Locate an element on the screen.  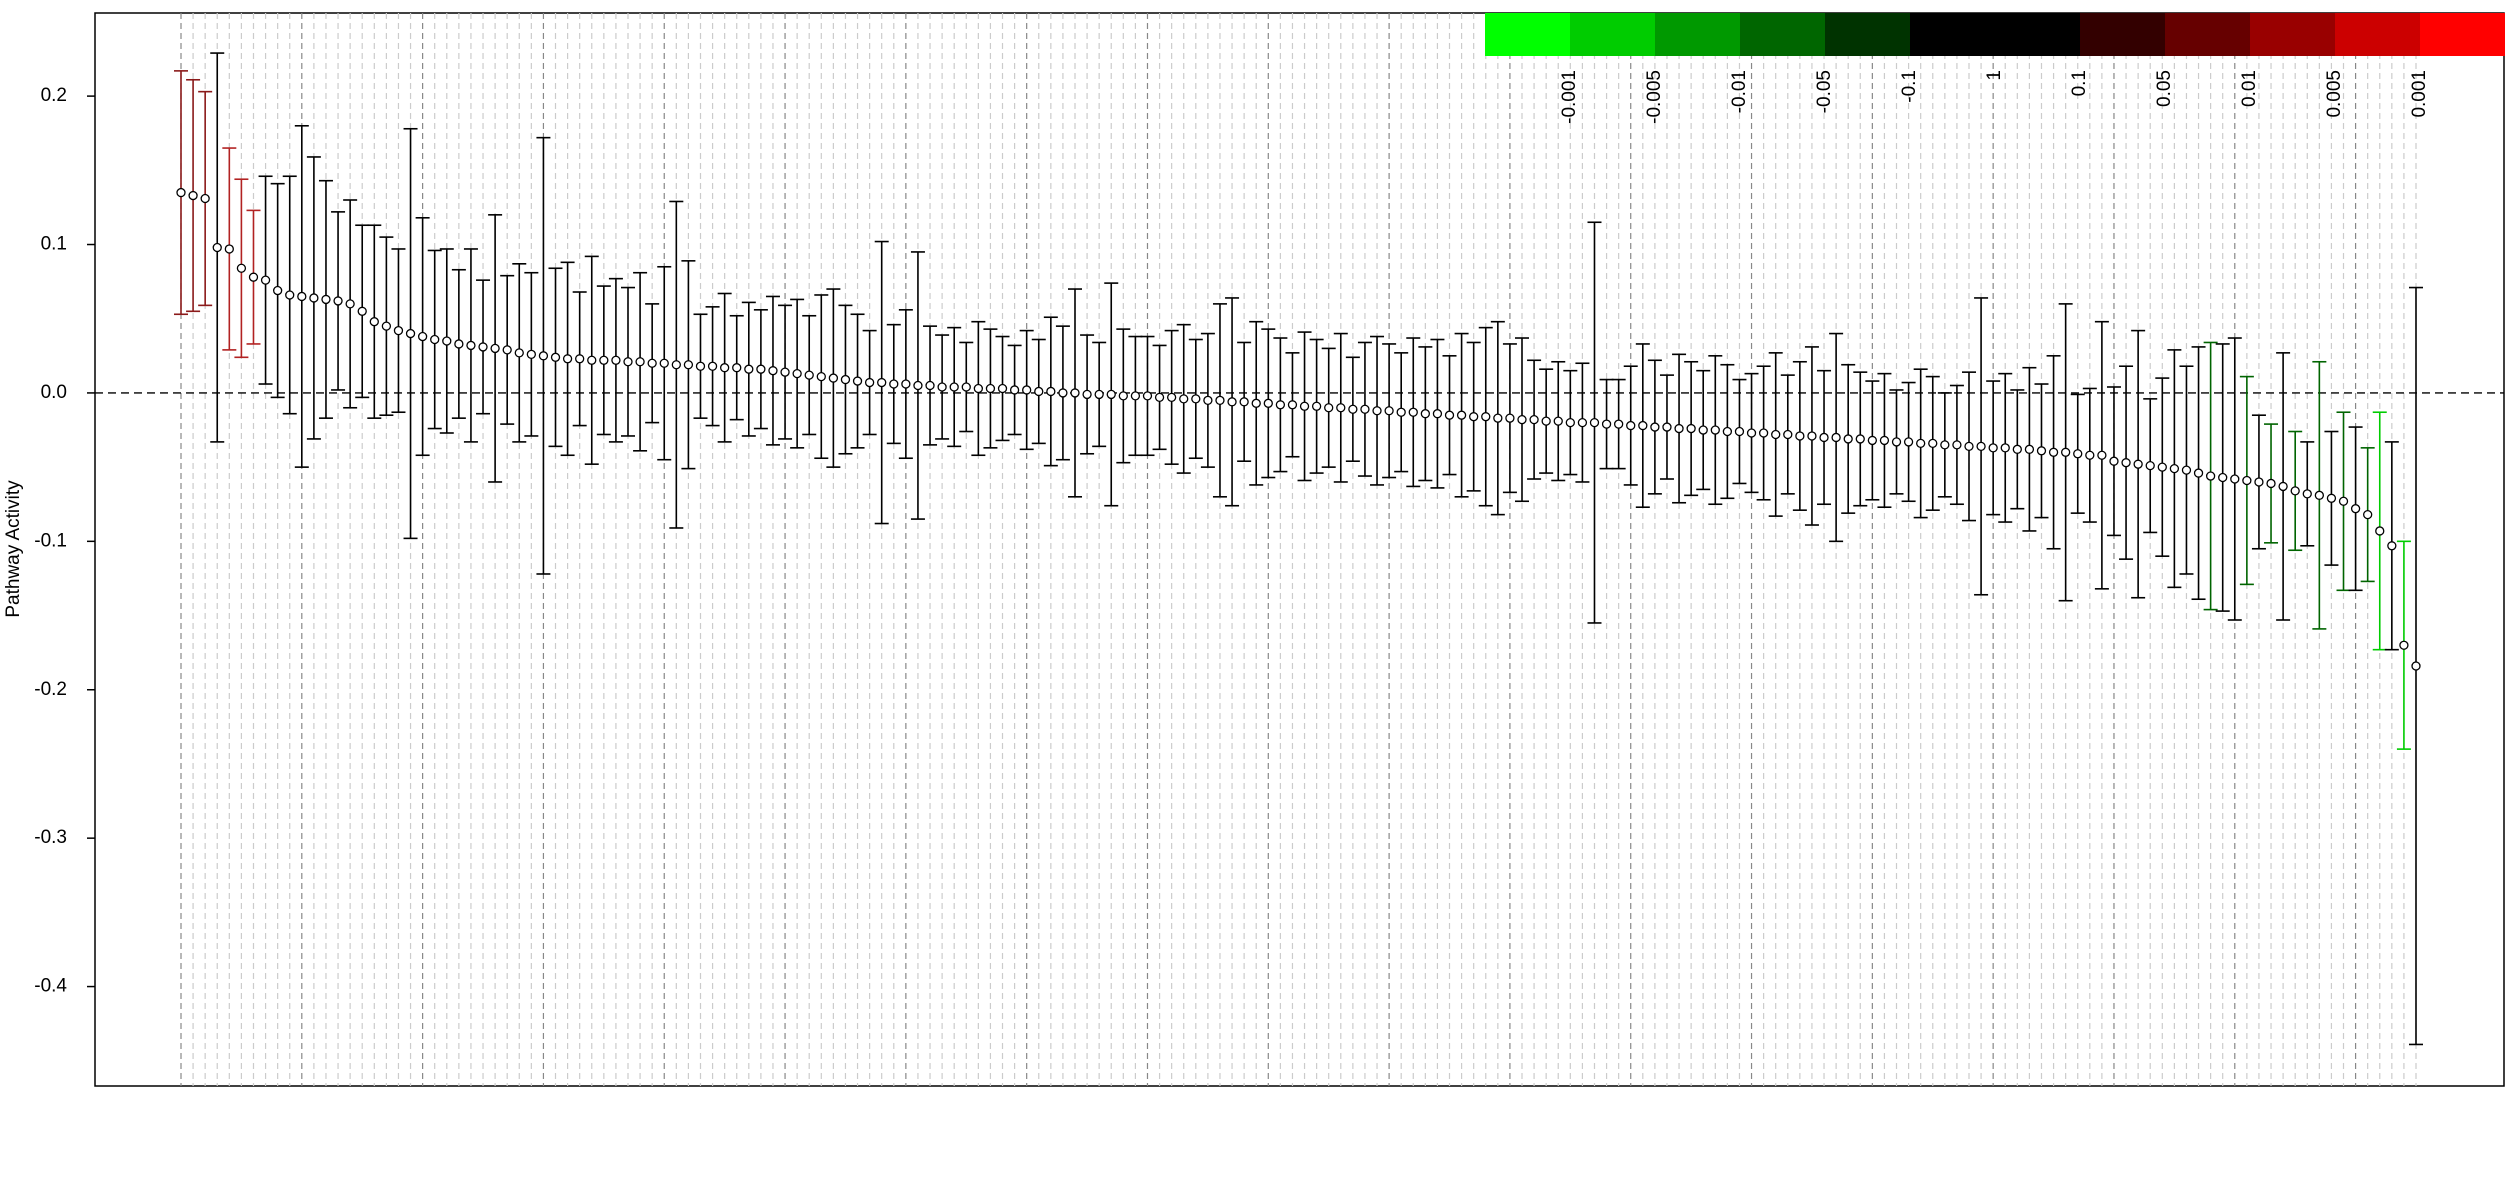
y-axis-label: Pathway Activity is located at coordinates (13, 549).